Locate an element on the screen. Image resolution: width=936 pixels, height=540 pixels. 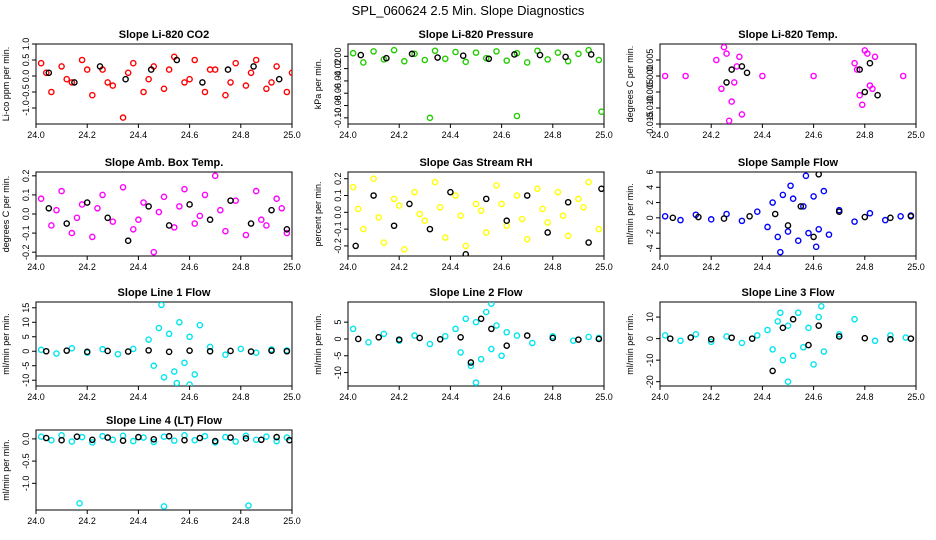
figure-title: SPL_060624 2.5 Min. Slope Diagnostics is located at coordinates (468, 10).